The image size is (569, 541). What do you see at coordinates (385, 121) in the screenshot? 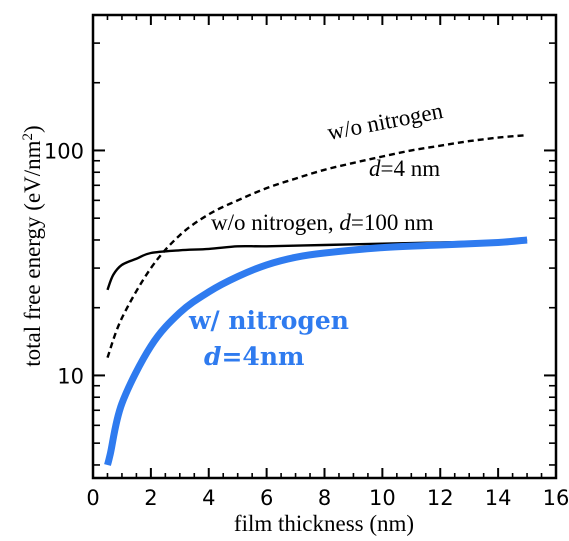
I see `annotation-dashed-line1: w/o nitrogen` at bounding box center [385, 121].